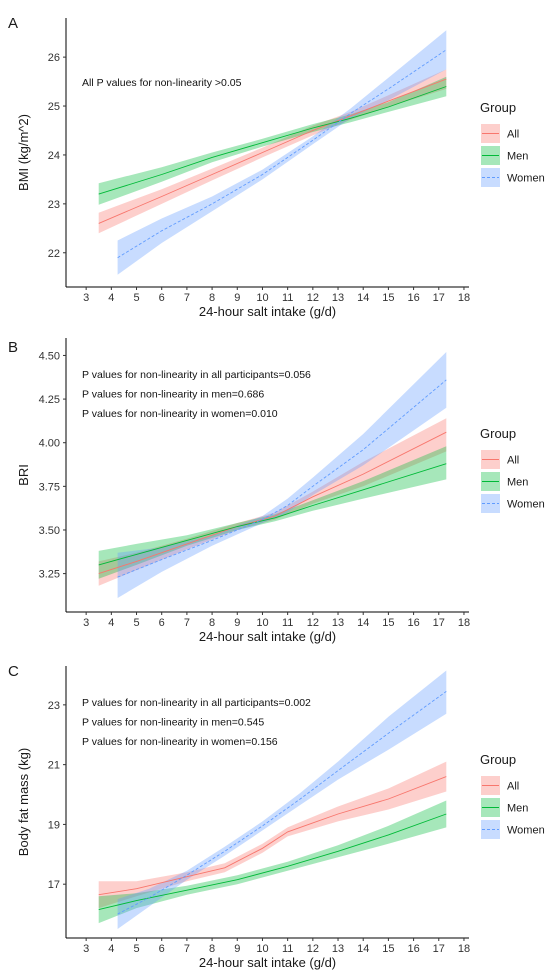 This screenshot has height=973, width=550. What do you see at coordinates (13, 347) in the screenshot?
I see `panel-label: B` at bounding box center [13, 347].